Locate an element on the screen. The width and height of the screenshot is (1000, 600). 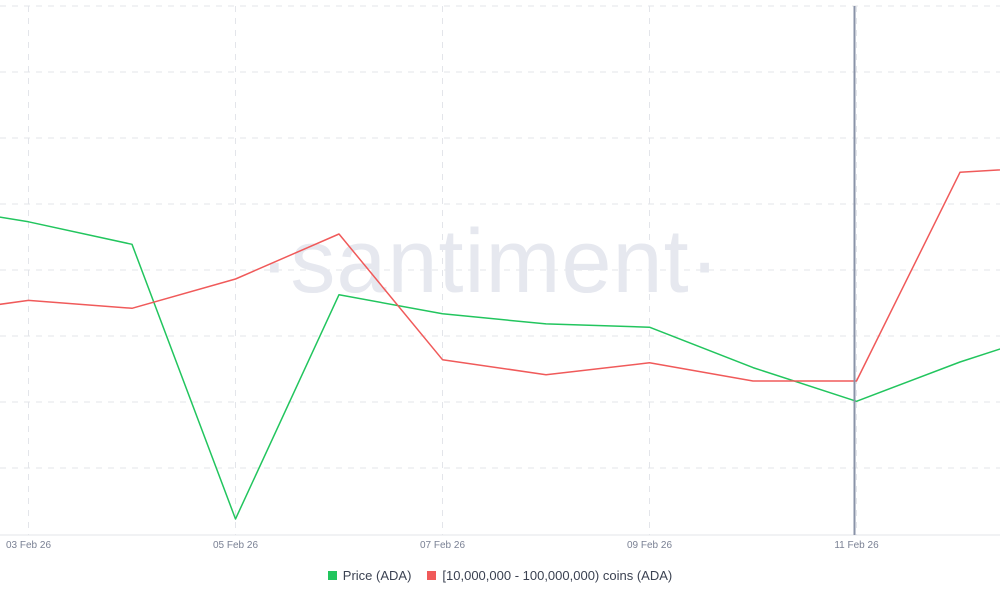
x-tick-label: 09 Feb 26 is located at coordinates (649, 545).